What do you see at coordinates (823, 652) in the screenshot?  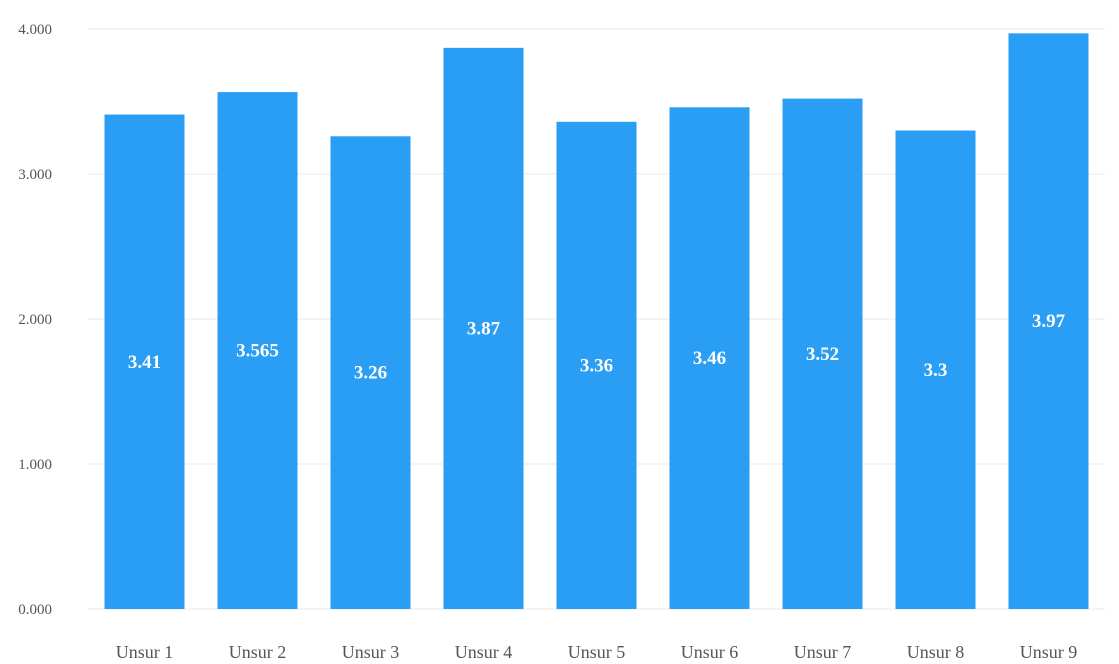 I see `x-category-label: Unsur 7` at bounding box center [823, 652].